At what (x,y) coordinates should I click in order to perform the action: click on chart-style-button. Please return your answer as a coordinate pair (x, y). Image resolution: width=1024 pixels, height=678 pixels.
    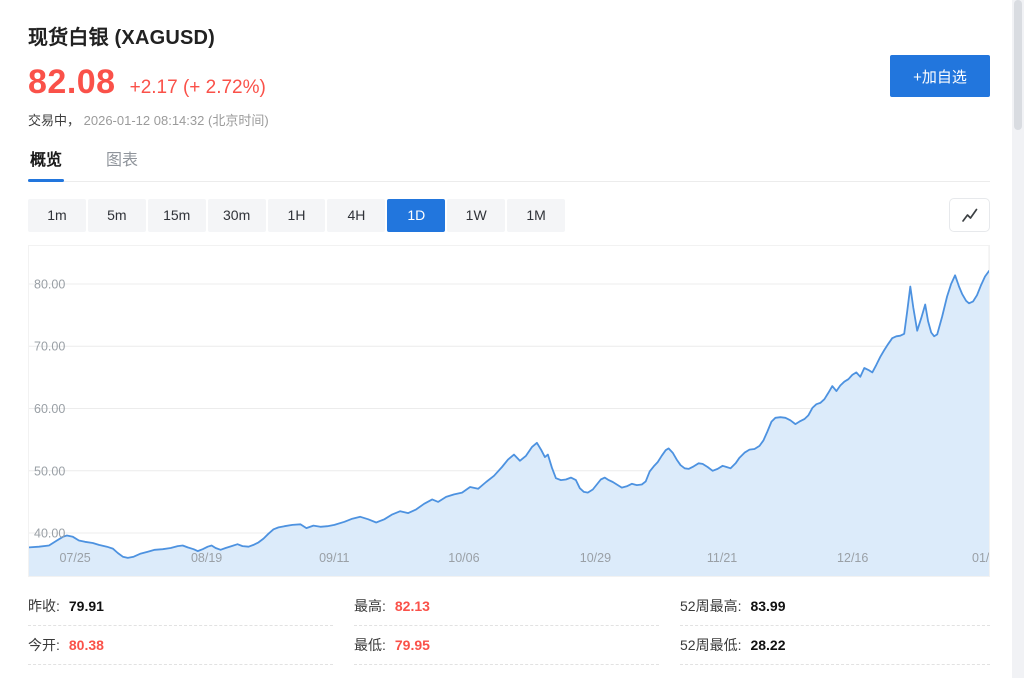
    Looking at the image, I should click on (969, 215).